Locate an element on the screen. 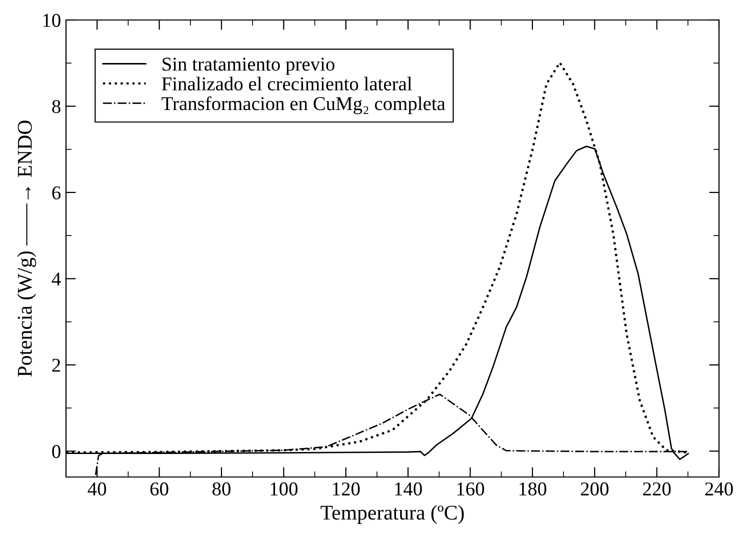 Image resolution: width=736 pixels, height=540 pixels. x-tick-label: 140 is located at coordinates (408, 489).